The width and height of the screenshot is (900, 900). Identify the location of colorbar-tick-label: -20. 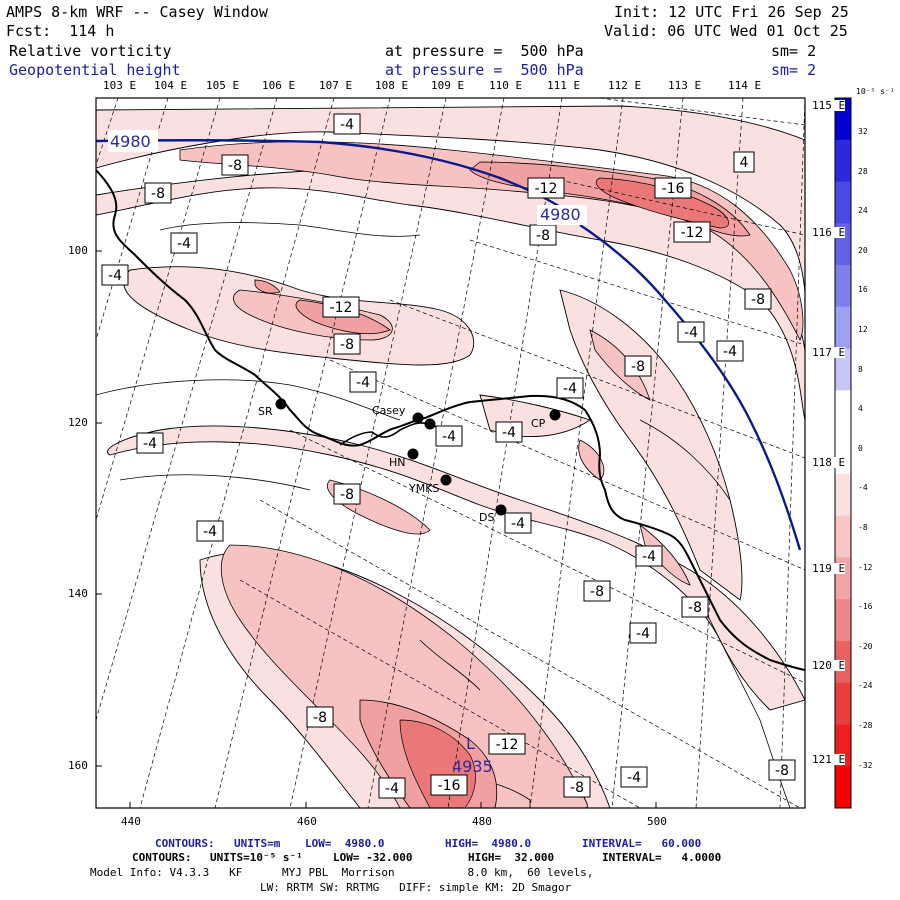
(865, 646).